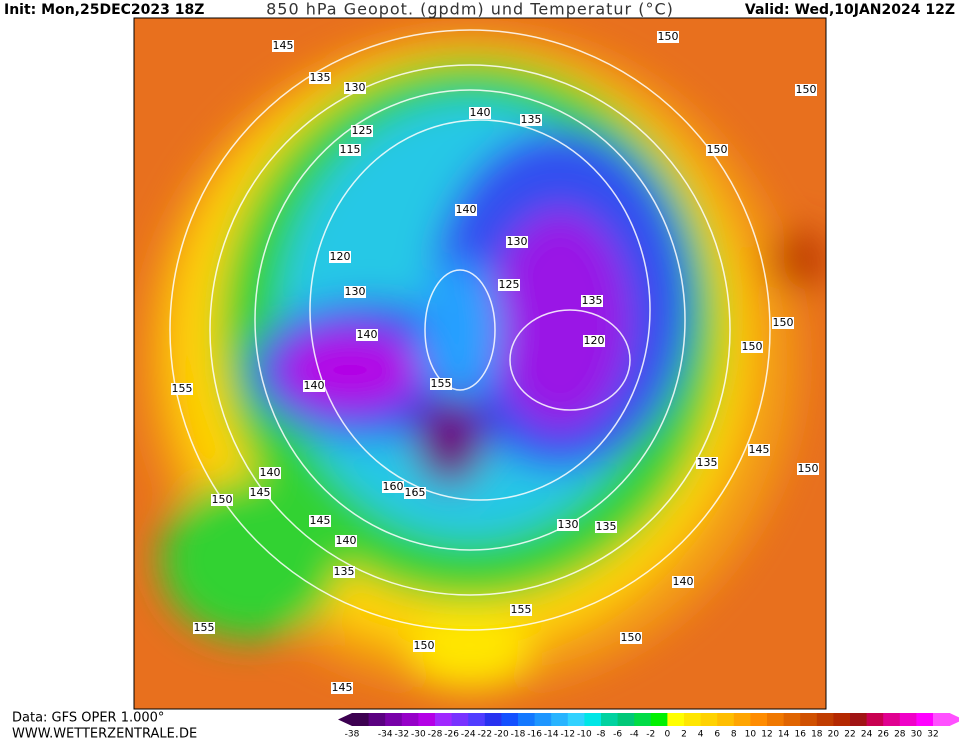 The width and height of the screenshot is (959, 741). Describe the element at coordinates (393, 486) in the screenshot. I see `contour-label: 160` at that location.